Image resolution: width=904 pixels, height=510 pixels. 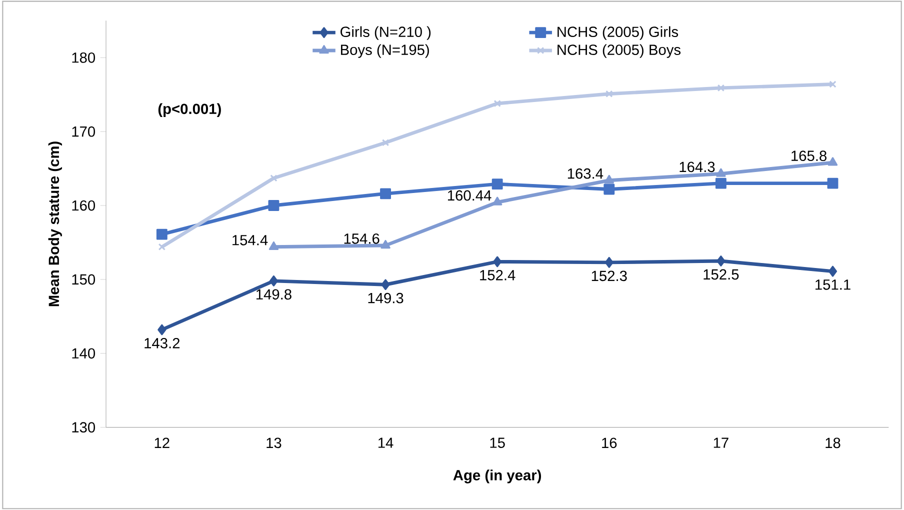 What do you see at coordinates (497, 443) in the screenshot?
I see `x-tick-label: 15` at bounding box center [497, 443].